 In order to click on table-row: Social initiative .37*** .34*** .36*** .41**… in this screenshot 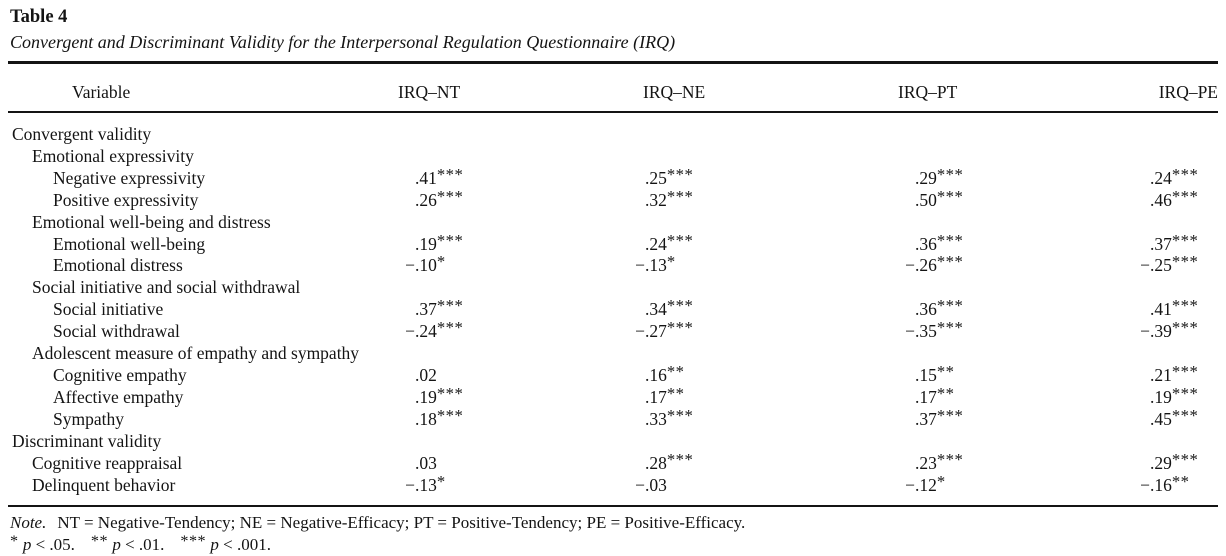, I will do `click(613, 308)`.